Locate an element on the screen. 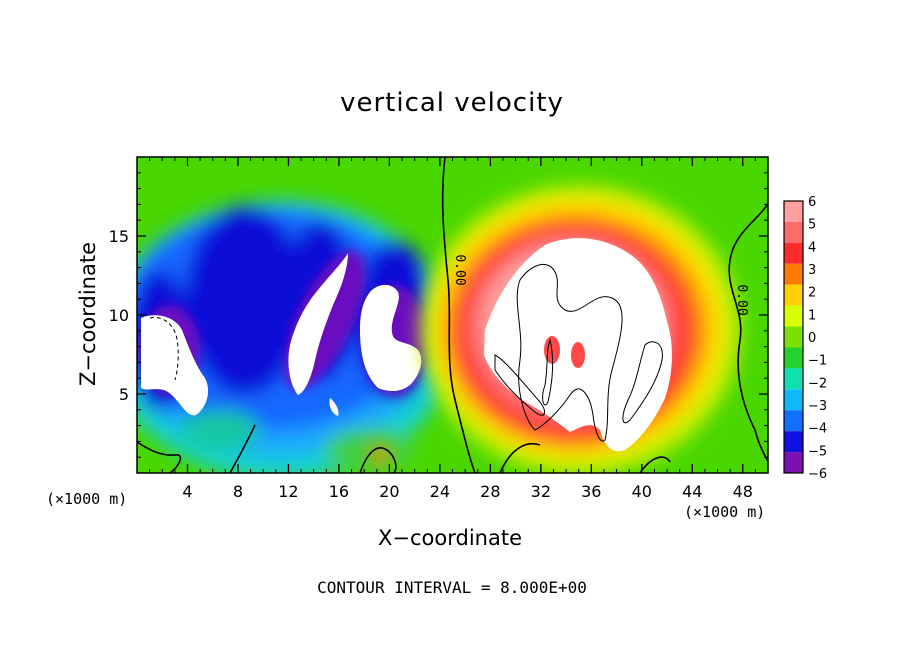 The width and height of the screenshot is (904, 654). colorbar-label: 1 is located at coordinates (812, 315).